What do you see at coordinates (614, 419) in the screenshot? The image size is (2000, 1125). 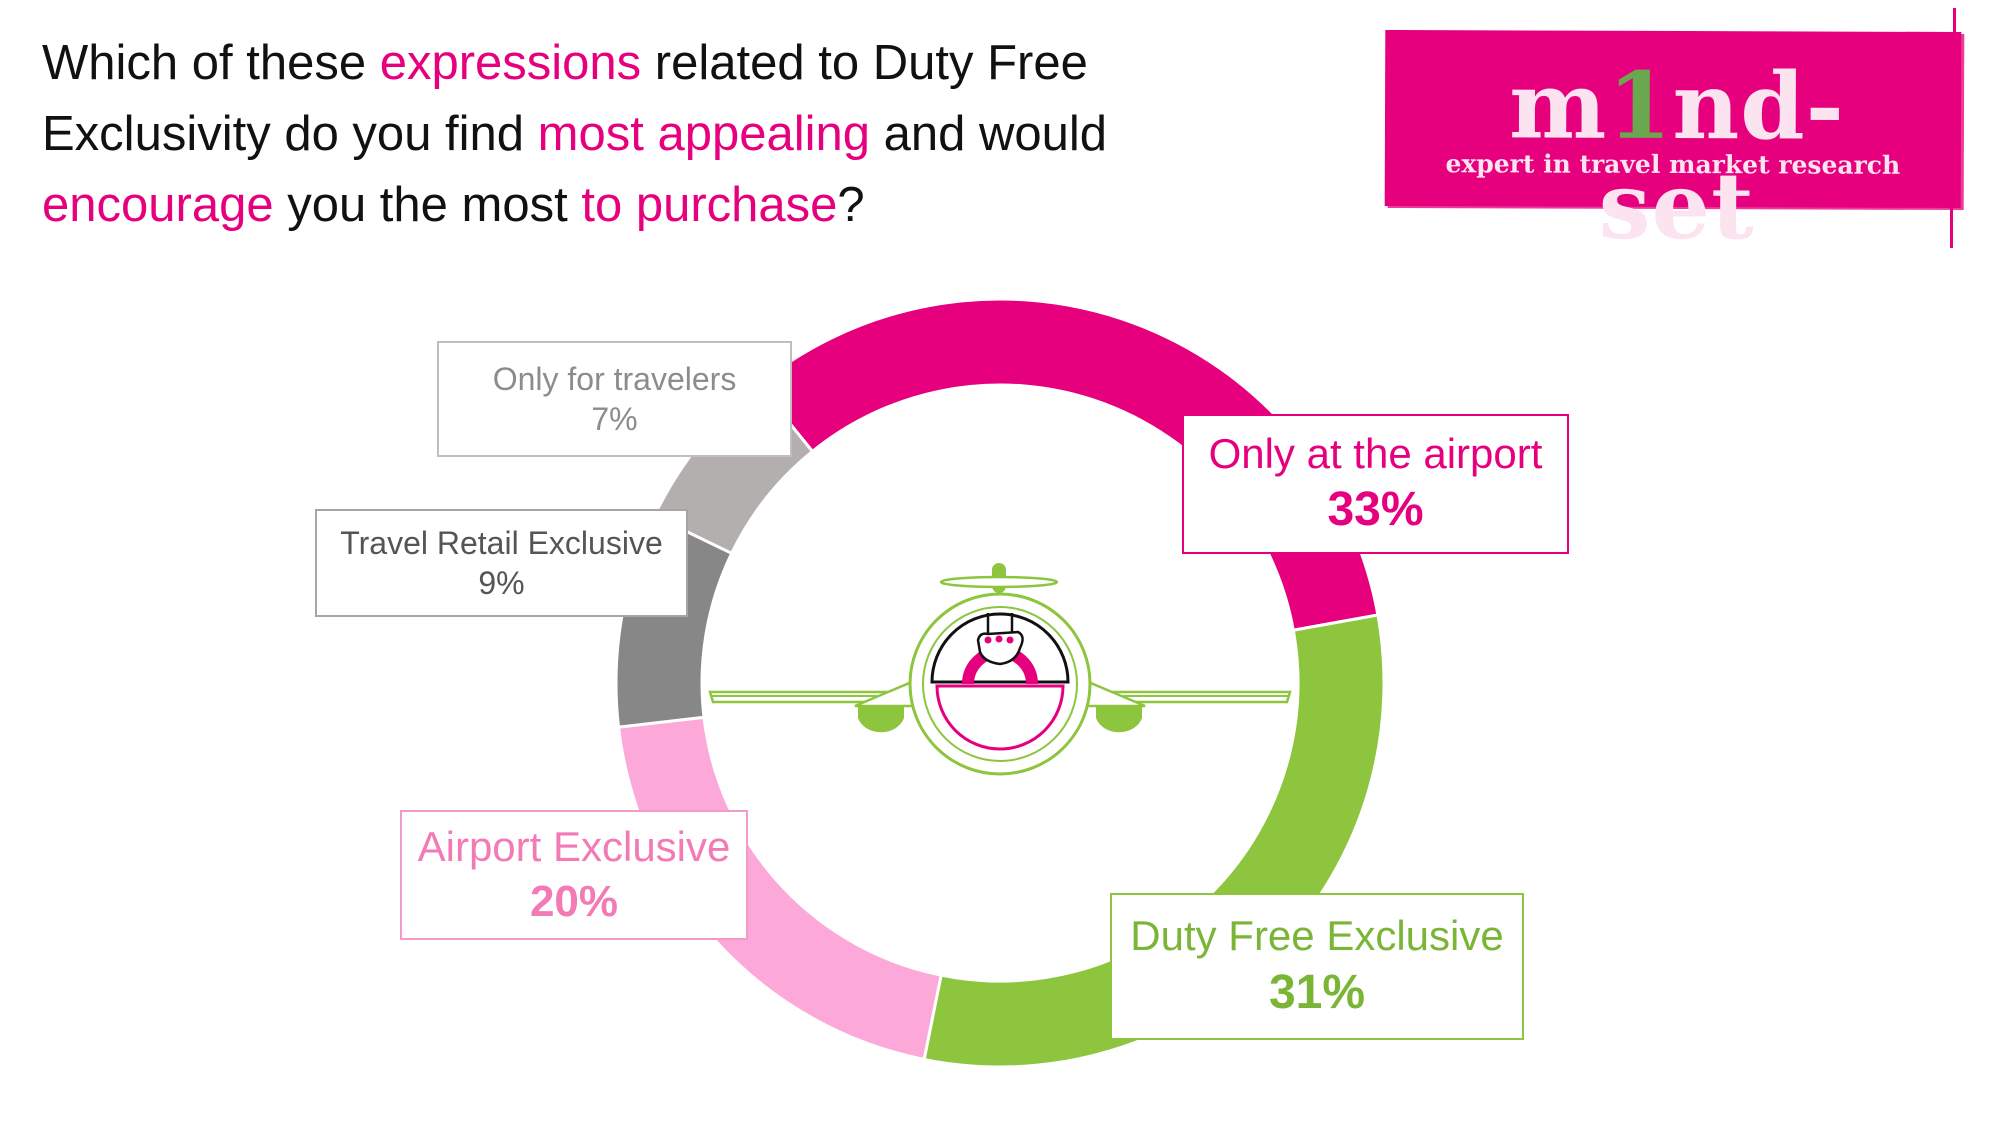 I see `slice-label-value: 7%` at bounding box center [614, 419].